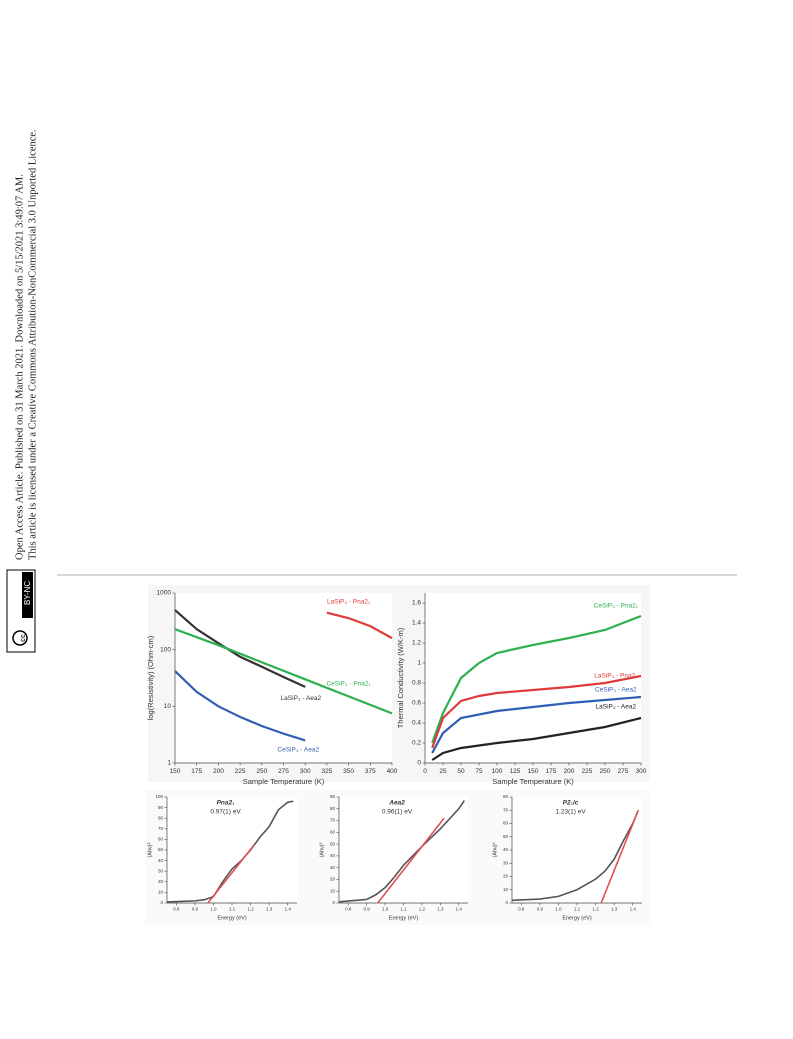  What do you see at coordinates (416, 683) in the screenshot?
I see `y-tick-label: 0.8` at bounding box center [416, 683].